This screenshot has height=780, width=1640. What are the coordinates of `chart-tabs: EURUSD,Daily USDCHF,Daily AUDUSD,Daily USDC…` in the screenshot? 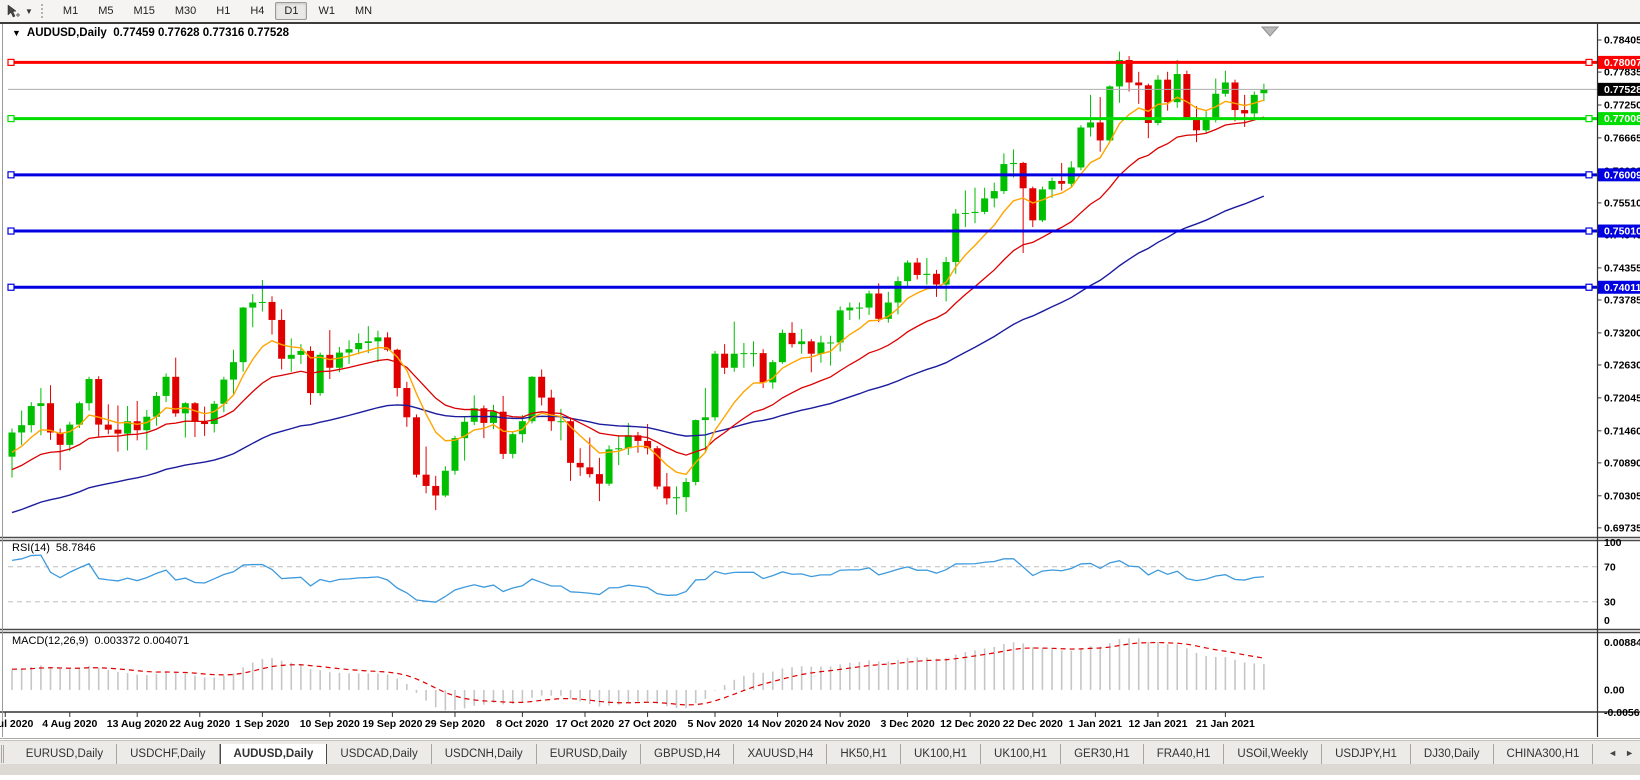 It's located at (807, 754).